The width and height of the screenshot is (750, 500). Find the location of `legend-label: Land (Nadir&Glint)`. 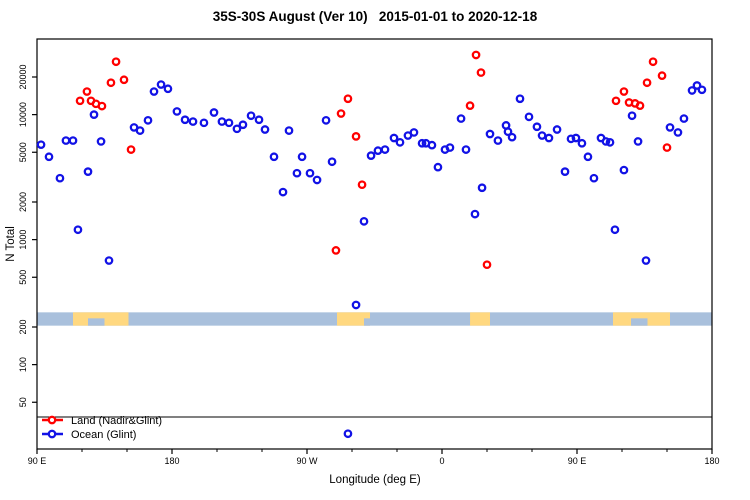

legend-label: Land (Nadir&Glint) is located at coordinates (116, 421).